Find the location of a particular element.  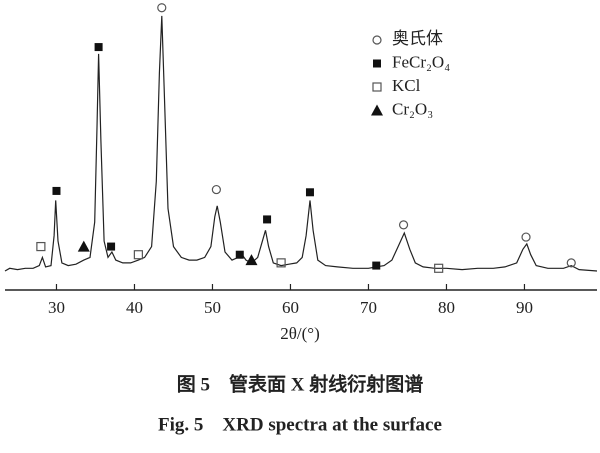

x-tick-label: 30 is located at coordinates (56, 307).